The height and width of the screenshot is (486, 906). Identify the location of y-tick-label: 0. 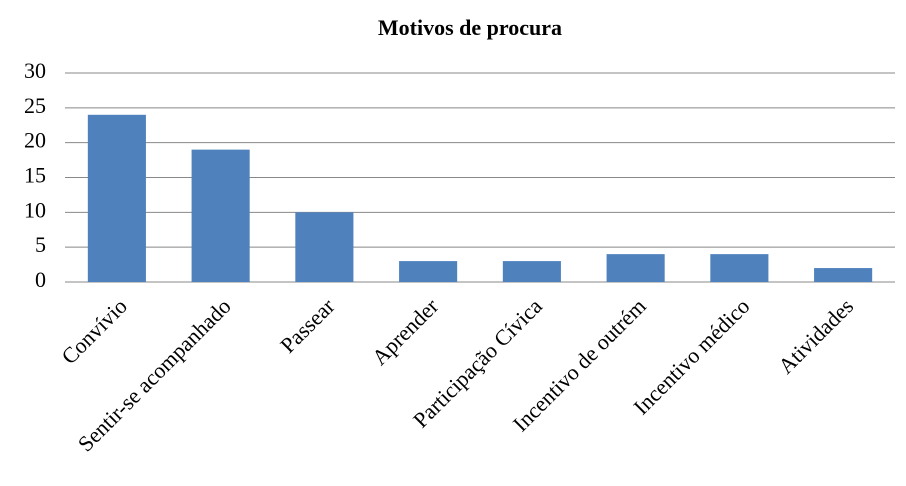
(40, 279).